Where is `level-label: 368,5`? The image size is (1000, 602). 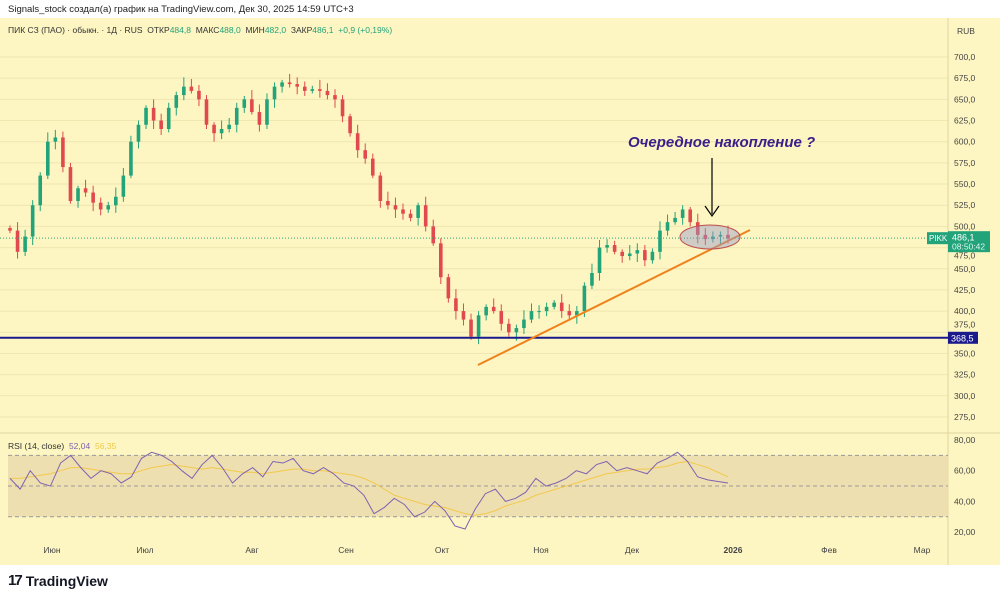 level-label: 368,5 is located at coordinates (962, 338).